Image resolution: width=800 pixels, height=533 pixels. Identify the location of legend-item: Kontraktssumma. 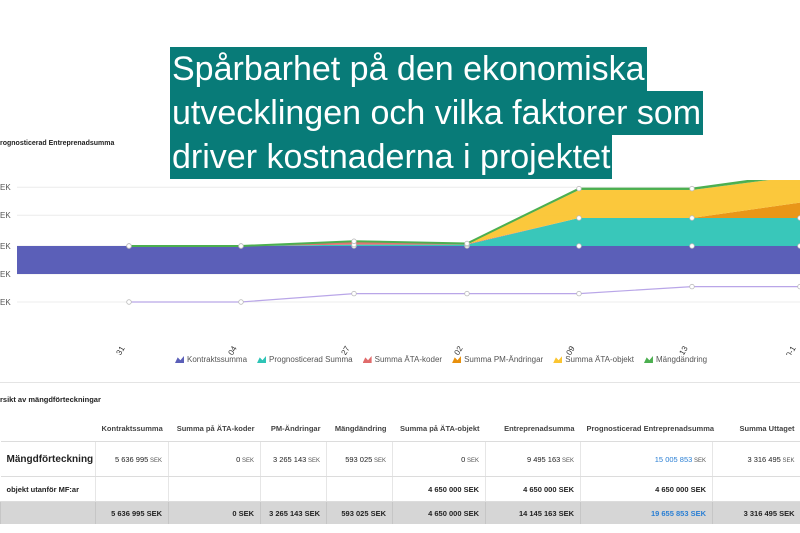
(211, 359).